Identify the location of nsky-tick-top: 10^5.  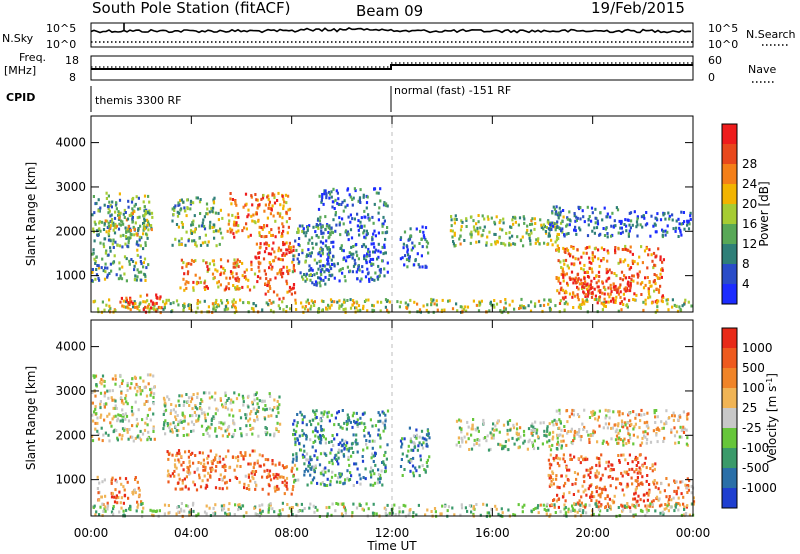
(61, 28).